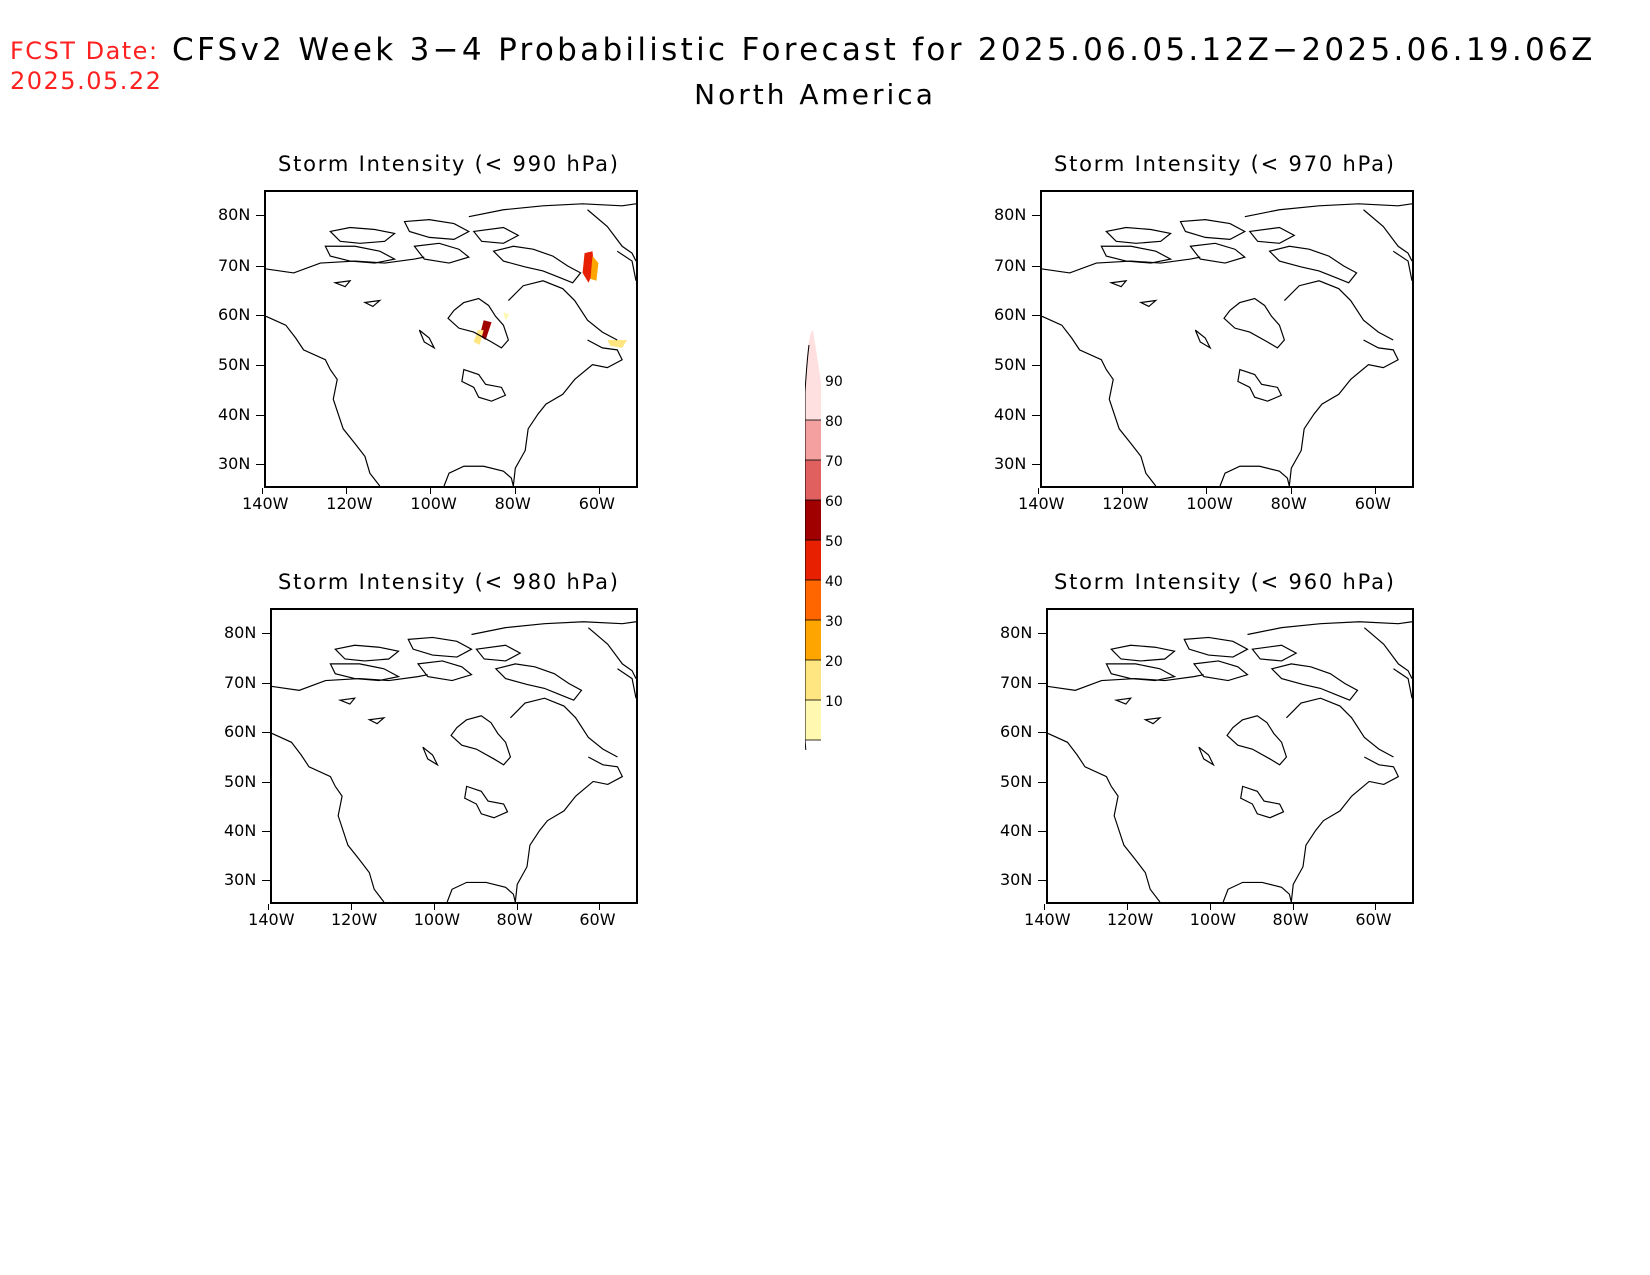 The width and height of the screenshot is (1650, 1275). What do you see at coordinates (86, 66) in the screenshot?
I see `fcst-date-label: FCST Date: 2025.05.22` at bounding box center [86, 66].